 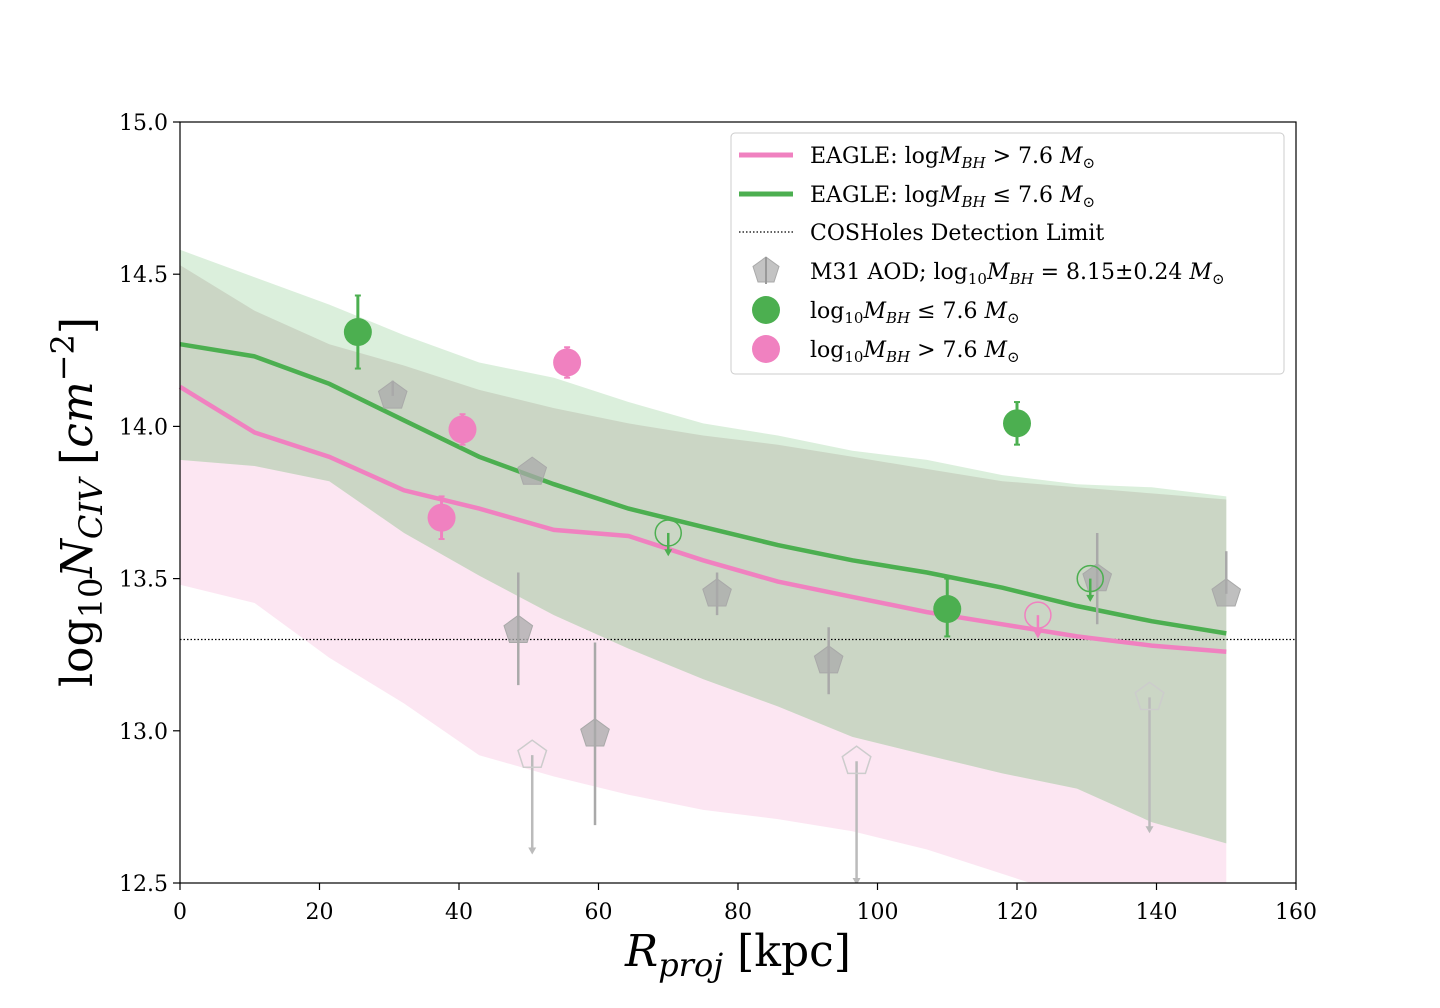 I want to click on x-tick-label: 20, so click(x=320, y=912).